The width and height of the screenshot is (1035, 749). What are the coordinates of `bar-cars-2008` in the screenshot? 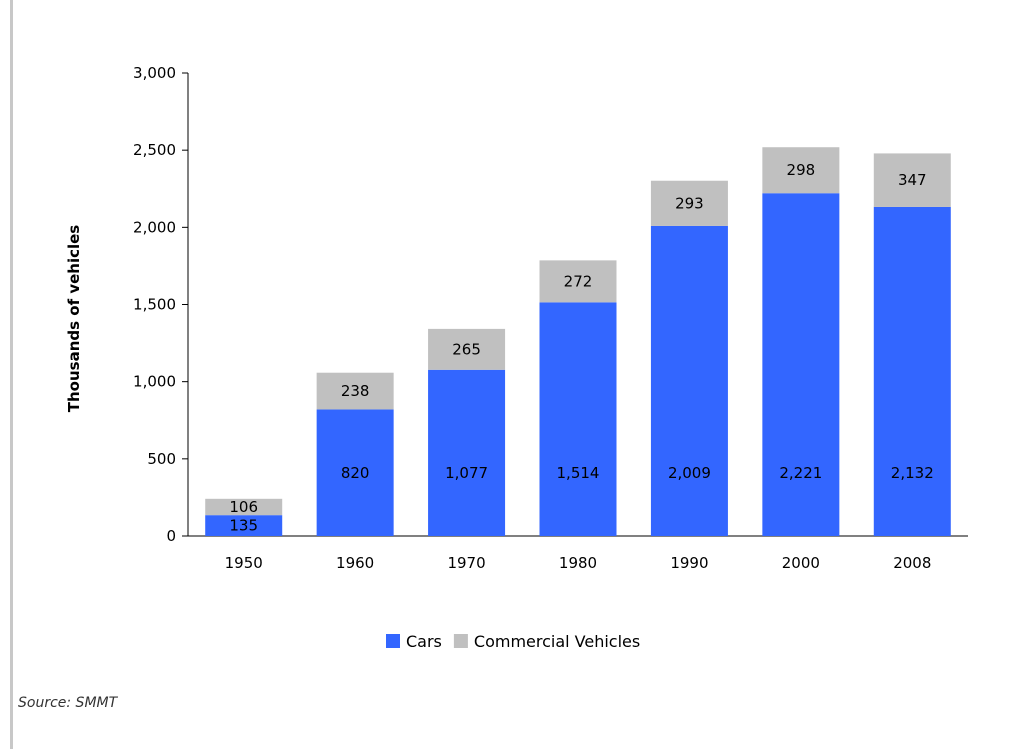 It's located at (912, 371).